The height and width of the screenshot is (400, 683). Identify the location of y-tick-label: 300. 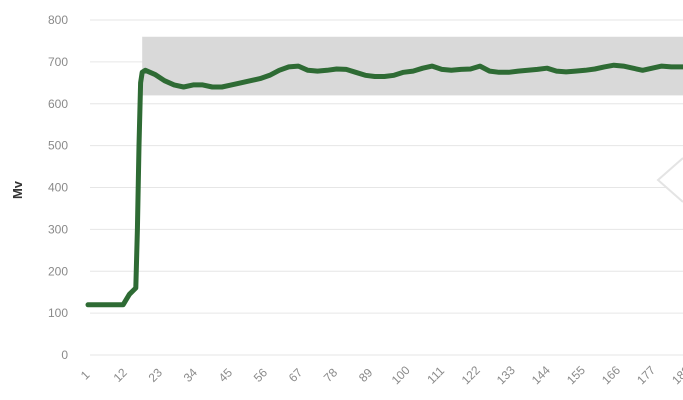
(58, 229).